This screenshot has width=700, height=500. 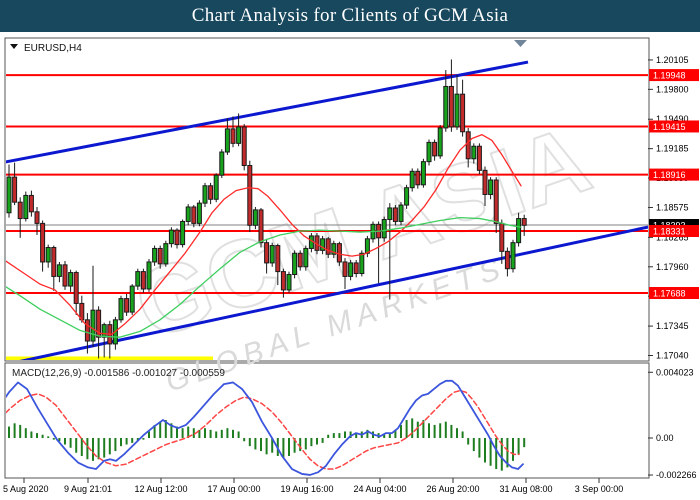 What do you see at coordinates (525, 489) in the screenshot?
I see `time-tick-label: 31 Aug 08:00` at bounding box center [525, 489].